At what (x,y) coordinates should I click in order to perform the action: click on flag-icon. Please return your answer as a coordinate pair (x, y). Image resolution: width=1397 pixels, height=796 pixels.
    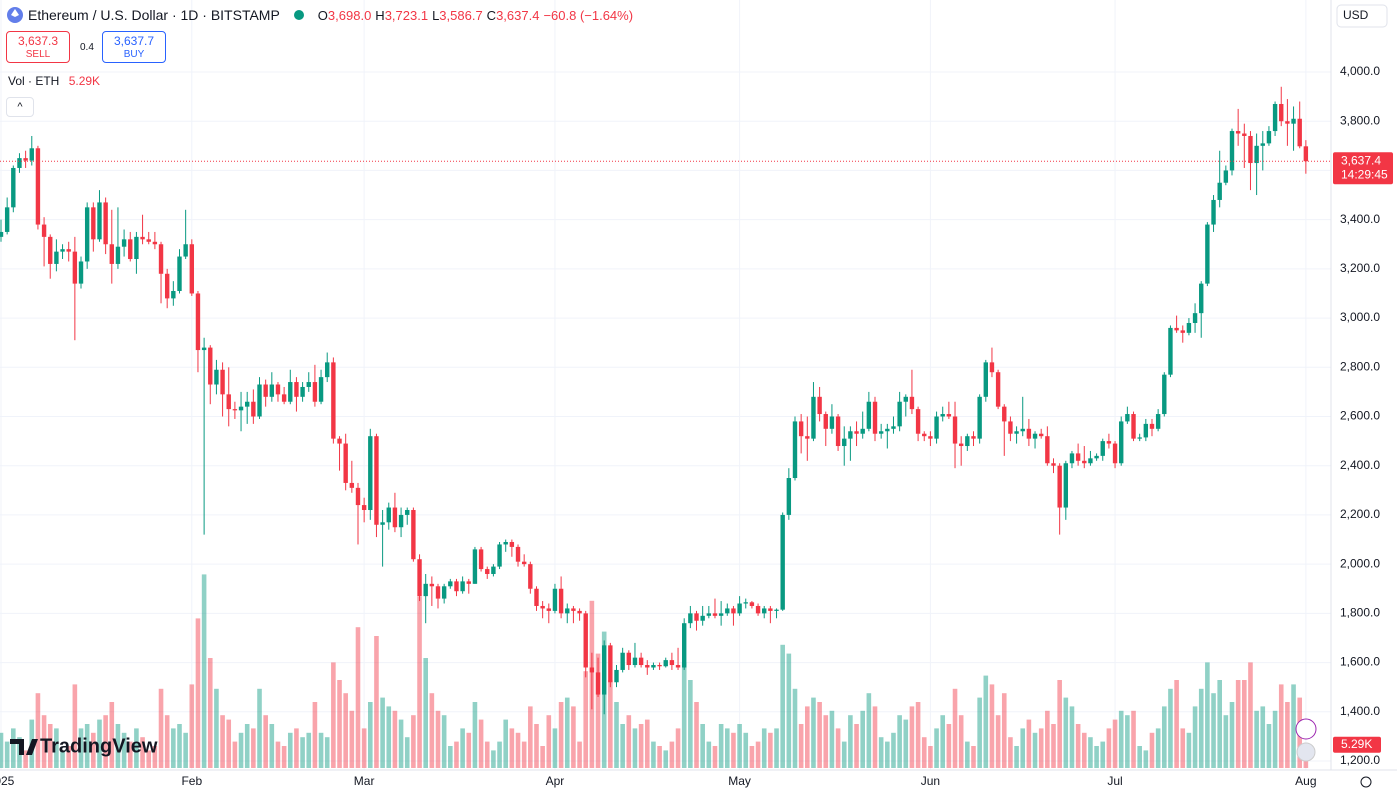
    Looking at the image, I should click on (1306, 752).